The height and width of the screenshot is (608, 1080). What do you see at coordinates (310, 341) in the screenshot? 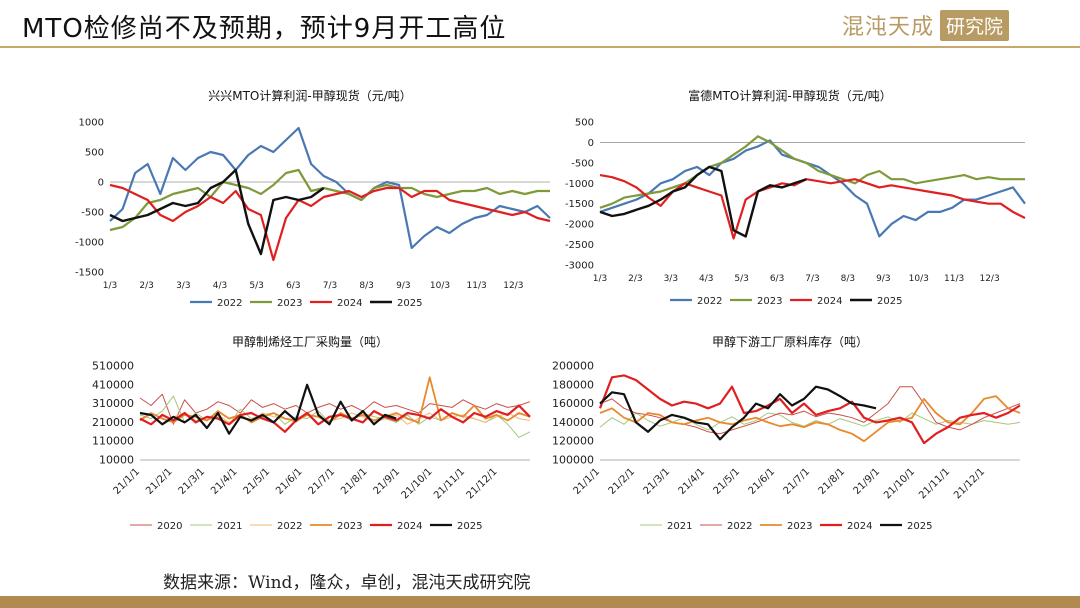
I see `chart-title: 甲醇制烯烃工厂采购量（吨）` at bounding box center [310, 341].